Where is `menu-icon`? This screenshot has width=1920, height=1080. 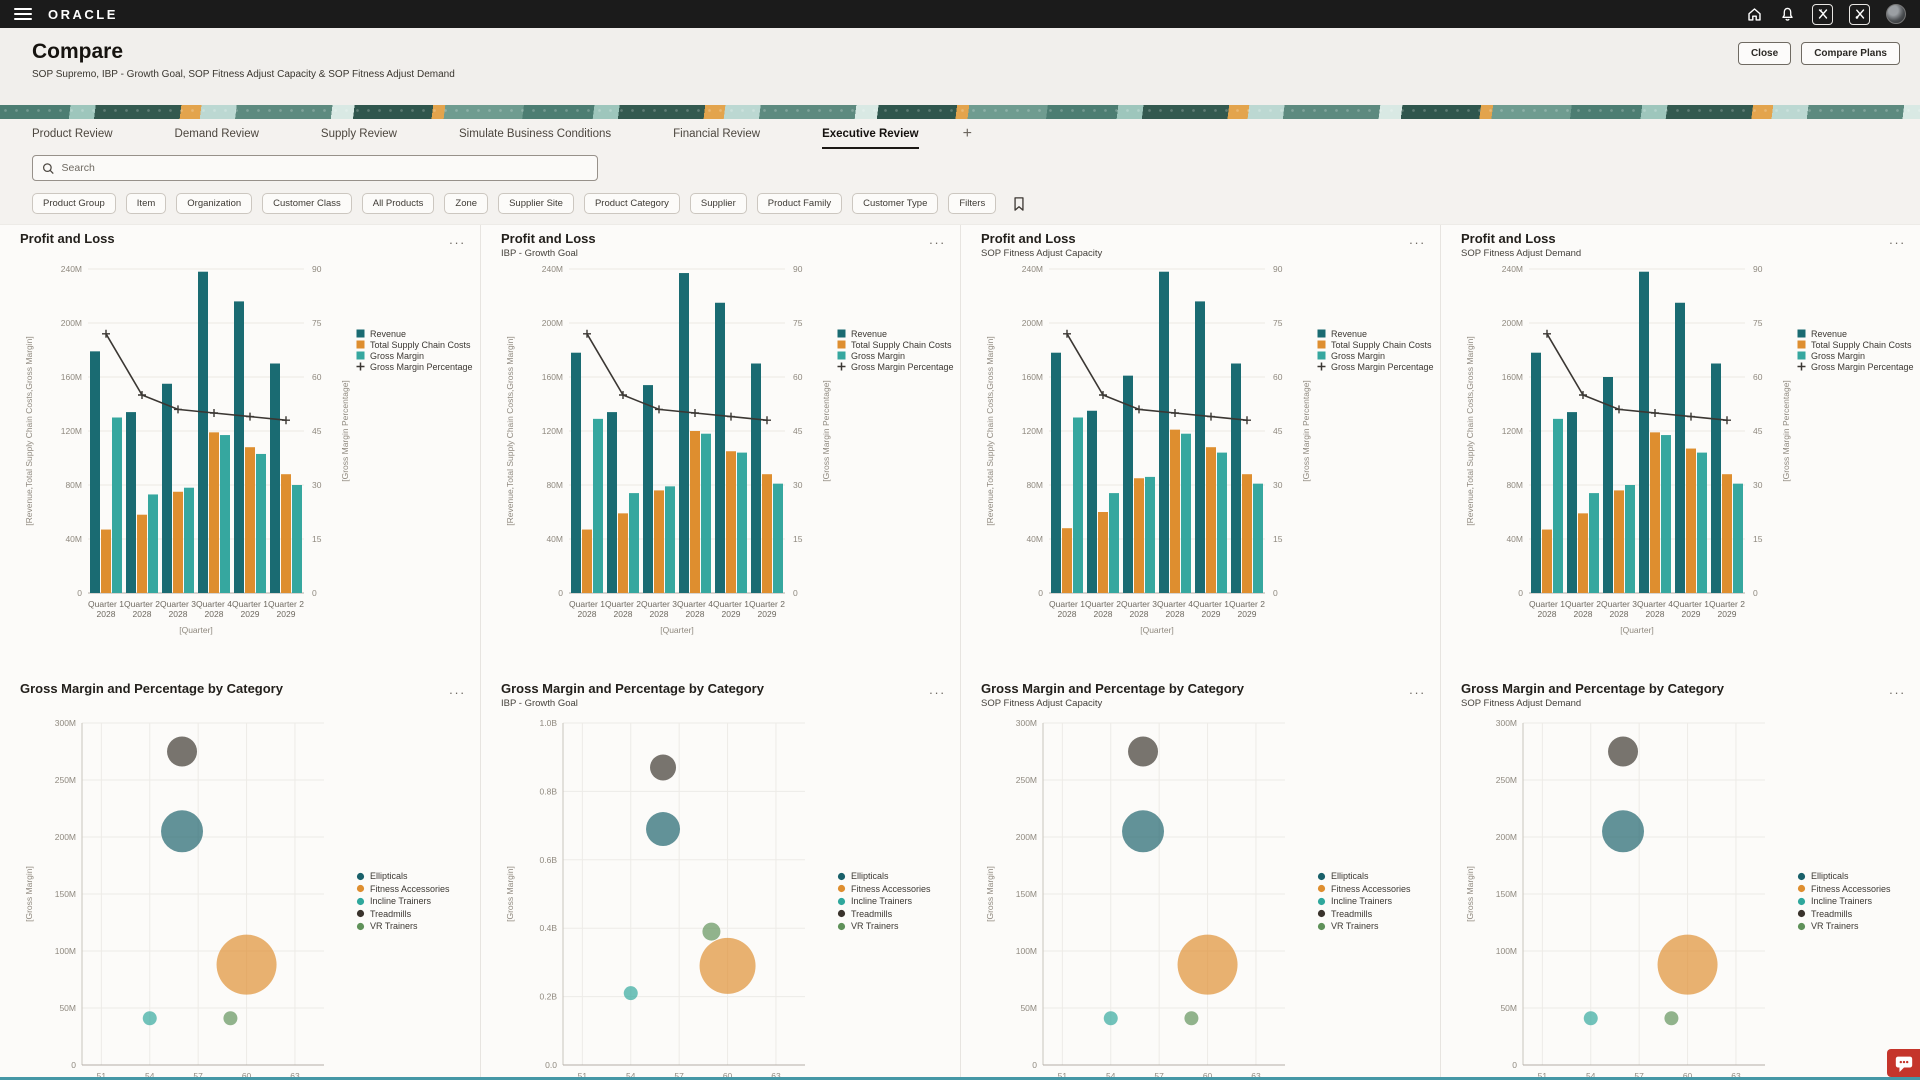 menu-icon is located at coordinates (23, 14).